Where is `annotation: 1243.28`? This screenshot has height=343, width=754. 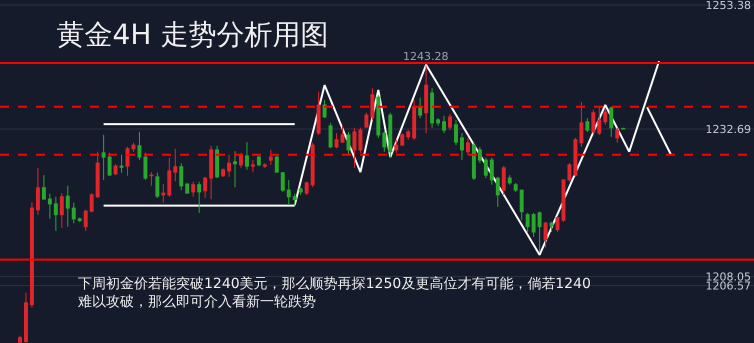 annotation: 1243.28 is located at coordinates (425, 56).